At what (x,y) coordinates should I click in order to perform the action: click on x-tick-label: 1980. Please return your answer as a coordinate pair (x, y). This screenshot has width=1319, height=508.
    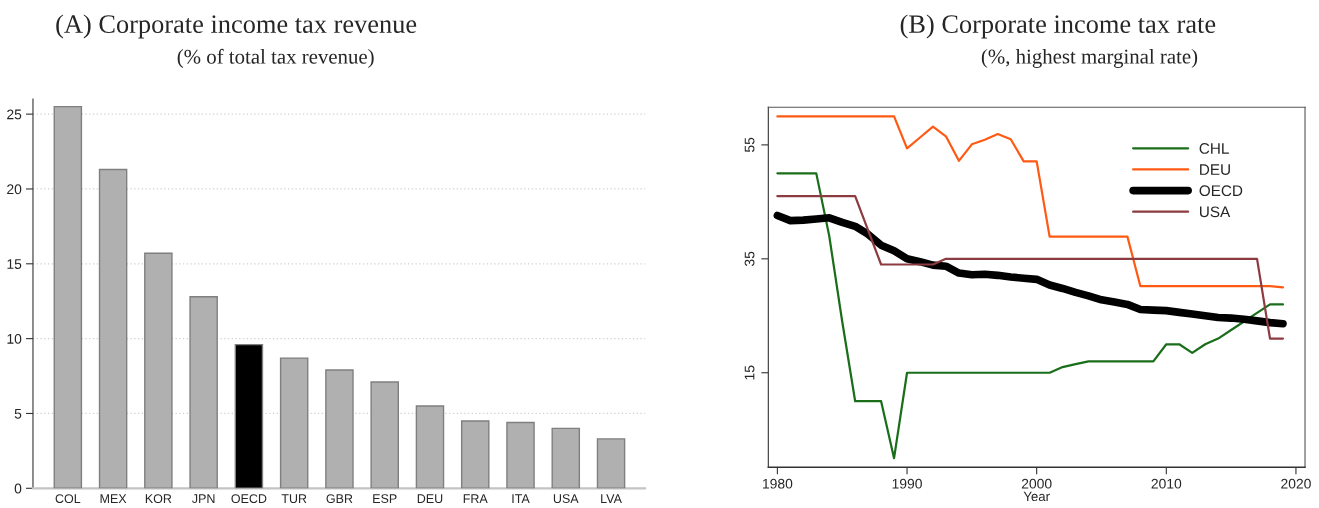
    Looking at the image, I should click on (778, 483).